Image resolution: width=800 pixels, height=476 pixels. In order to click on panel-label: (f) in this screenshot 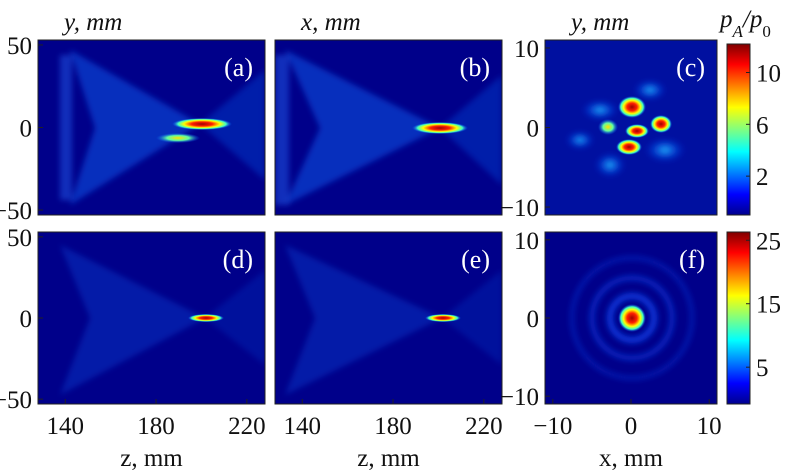, I will do `click(692, 259)`.